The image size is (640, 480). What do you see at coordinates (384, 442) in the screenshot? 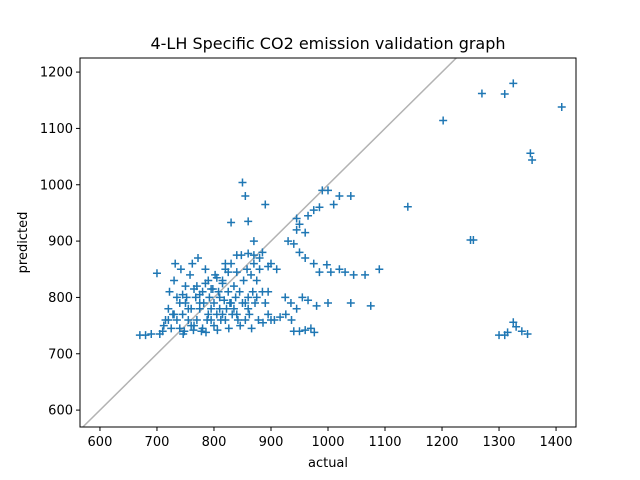
I see `x-tick-label: 1100` at bounding box center [384, 442].